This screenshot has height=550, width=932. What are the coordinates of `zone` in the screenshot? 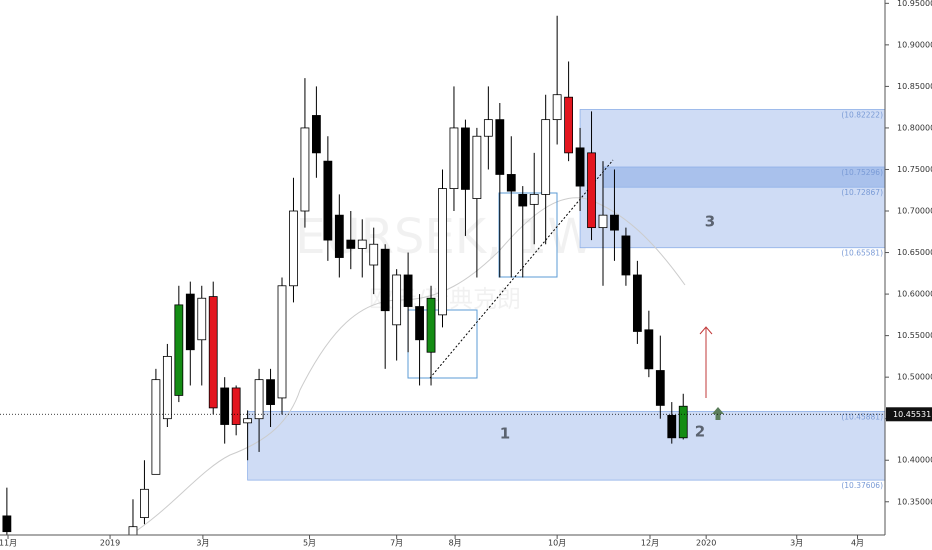 It's located at (566, 445).